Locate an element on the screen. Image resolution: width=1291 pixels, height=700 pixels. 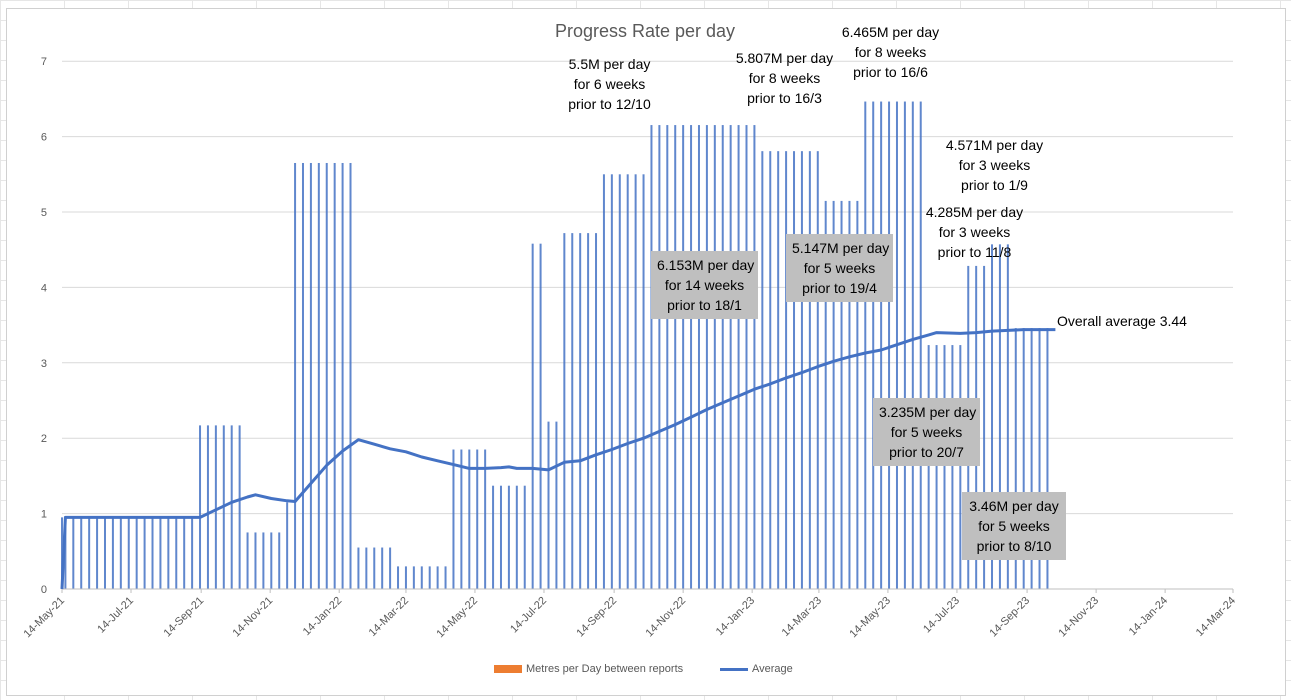
annotation-line: prior to 16/3 is located at coordinates (784, 98).